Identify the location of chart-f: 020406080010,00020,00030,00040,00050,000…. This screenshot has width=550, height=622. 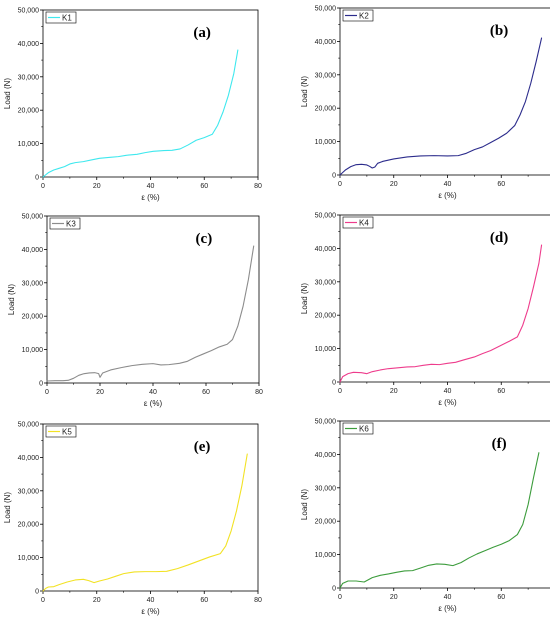
(425, 516).